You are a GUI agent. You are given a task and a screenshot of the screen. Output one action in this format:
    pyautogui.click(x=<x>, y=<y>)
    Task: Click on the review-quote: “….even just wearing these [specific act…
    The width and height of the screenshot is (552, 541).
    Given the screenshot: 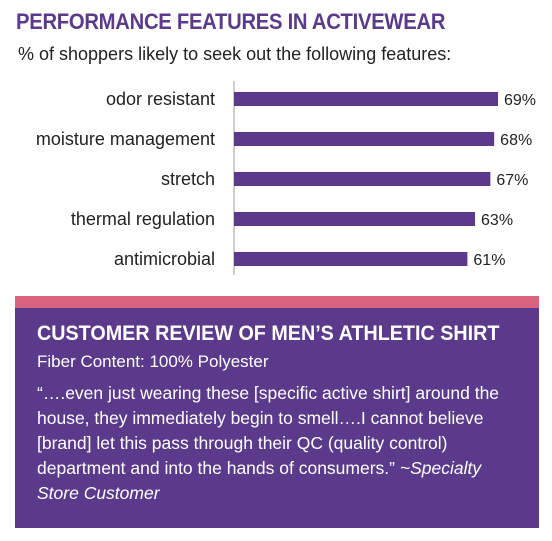 What is the action you would take?
    pyautogui.click(x=268, y=430)
    